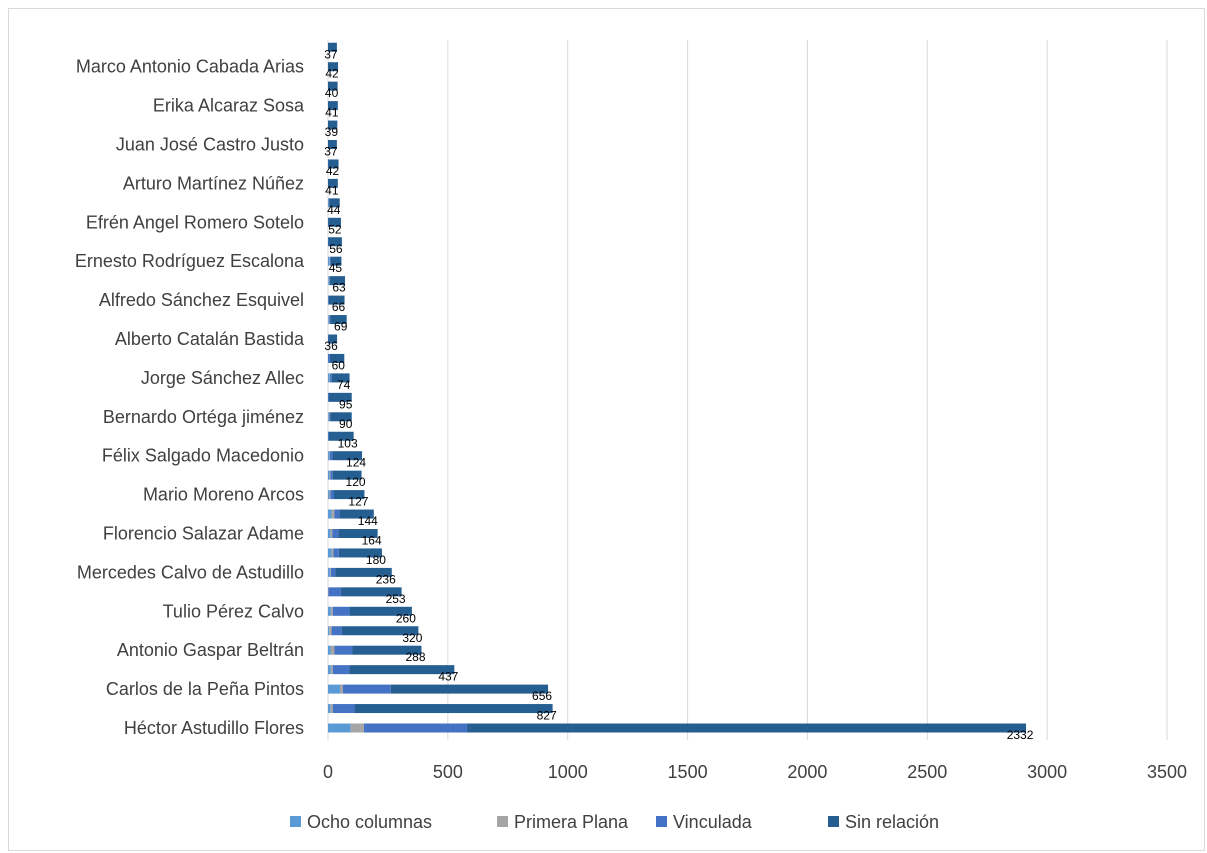 Image resolution: width=1207 pixels, height=853 pixels. Describe the element at coordinates (332, 113) in the screenshot. I see `data-label: 41` at that location.